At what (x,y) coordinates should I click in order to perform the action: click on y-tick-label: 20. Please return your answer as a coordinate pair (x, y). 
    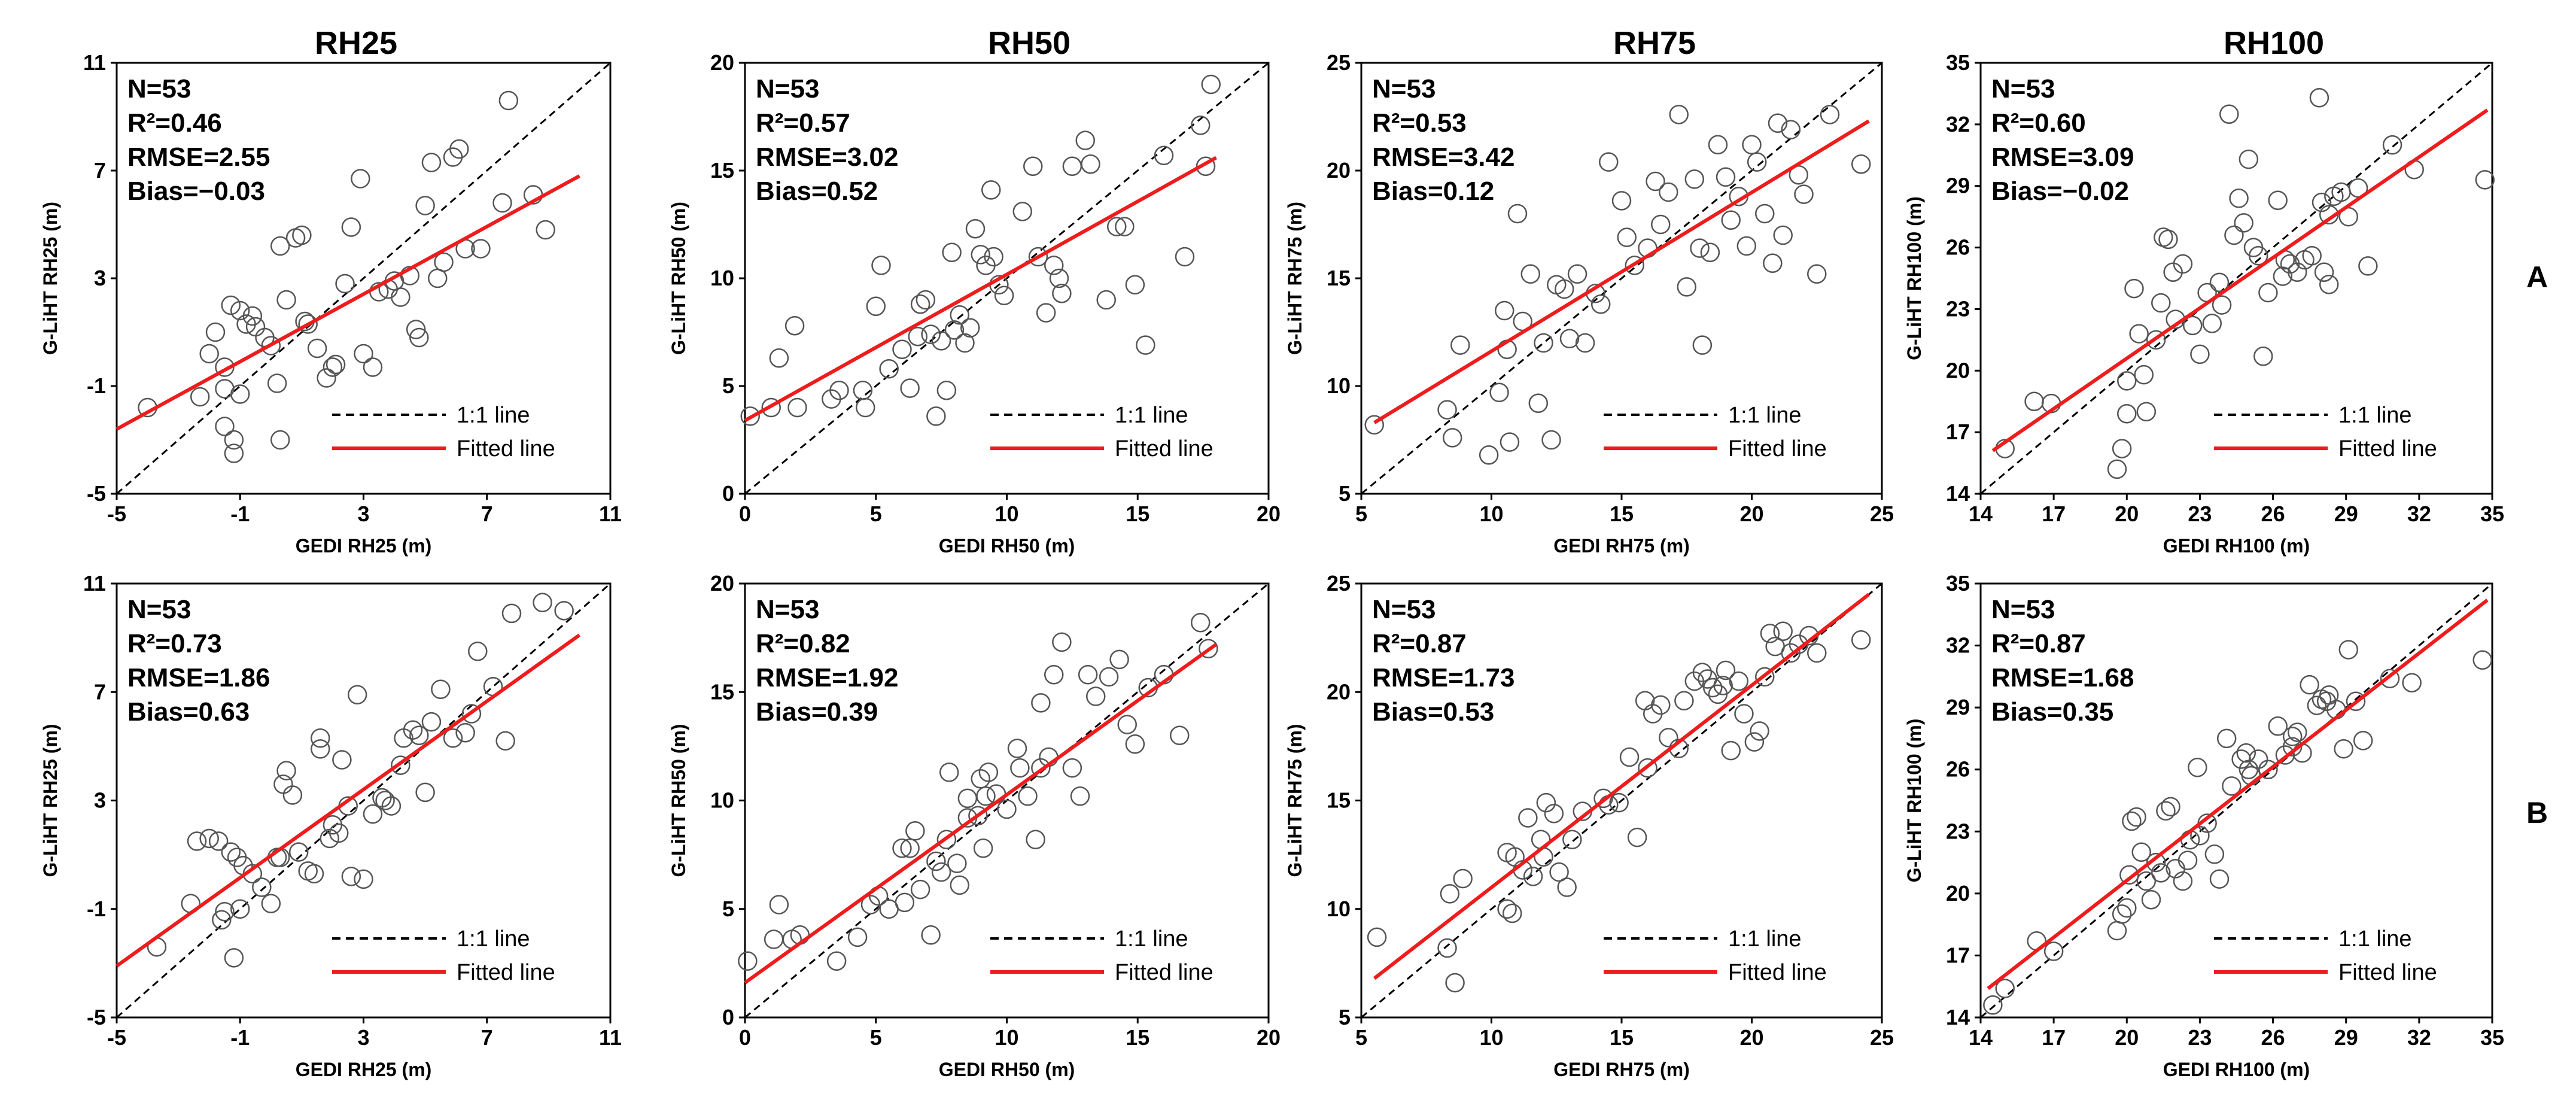
    Looking at the image, I should click on (1958, 893).